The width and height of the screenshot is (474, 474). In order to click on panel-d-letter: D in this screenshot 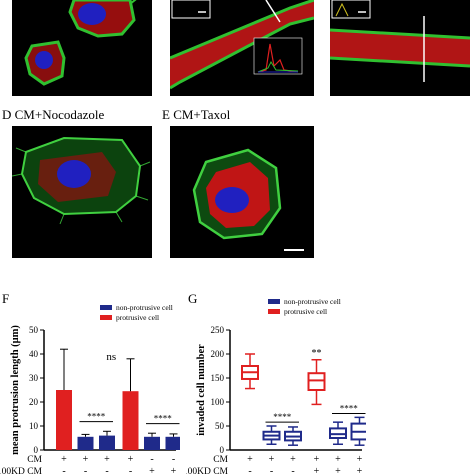, I will do `click(7, 114)`.